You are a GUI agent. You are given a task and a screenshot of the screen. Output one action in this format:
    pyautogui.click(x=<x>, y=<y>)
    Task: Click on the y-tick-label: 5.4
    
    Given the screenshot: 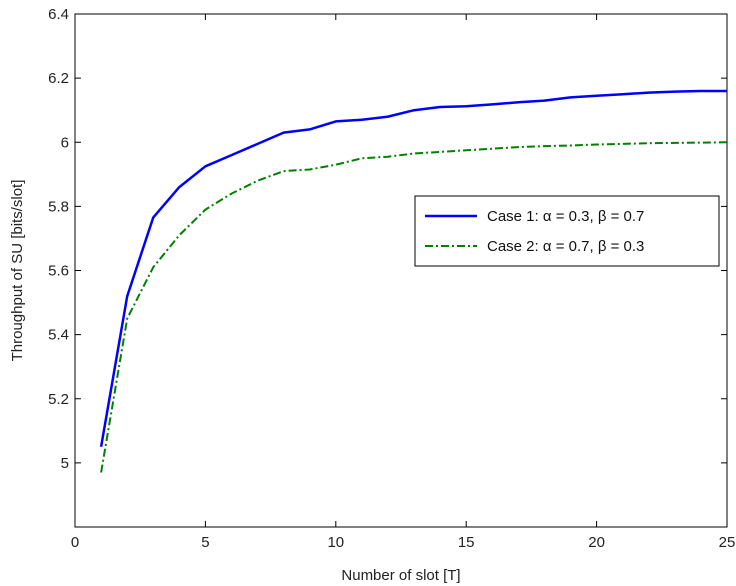 What is the action you would take?
    pyautogui.click(x=58, y=335)
    